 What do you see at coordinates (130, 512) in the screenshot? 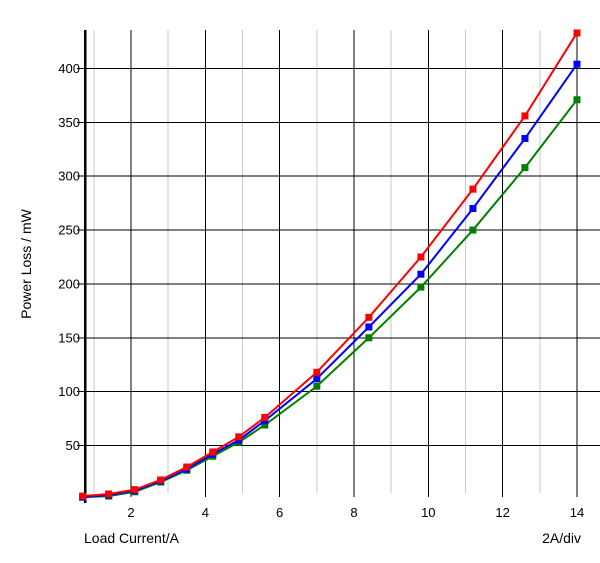
I see `x-tick-label: 2` at bounding box center [130, 512].